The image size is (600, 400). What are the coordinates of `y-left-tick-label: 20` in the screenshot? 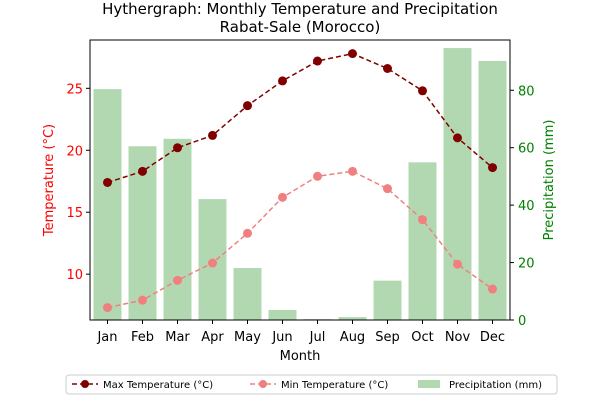 It's located at (74, 151).